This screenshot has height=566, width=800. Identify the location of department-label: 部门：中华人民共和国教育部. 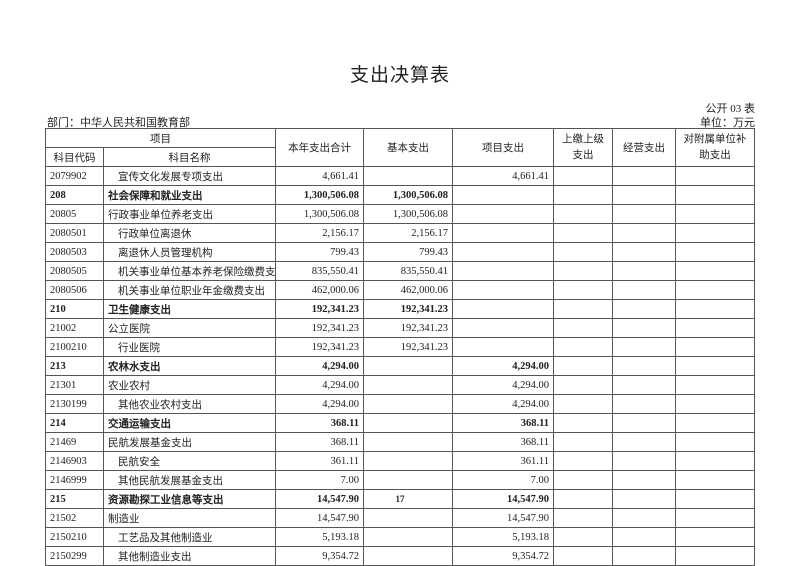
(118, 123).